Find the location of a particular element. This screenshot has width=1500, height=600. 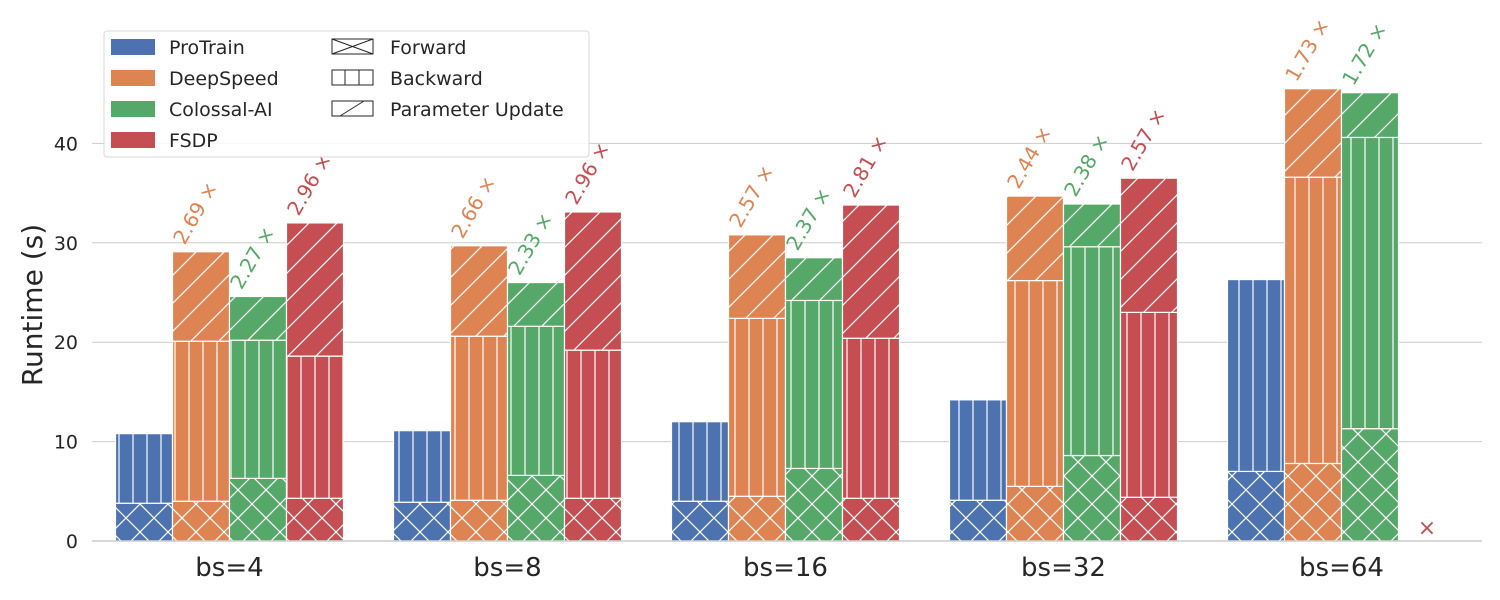

x-tick-label: bs=8 is located at coordinates (507, 568).